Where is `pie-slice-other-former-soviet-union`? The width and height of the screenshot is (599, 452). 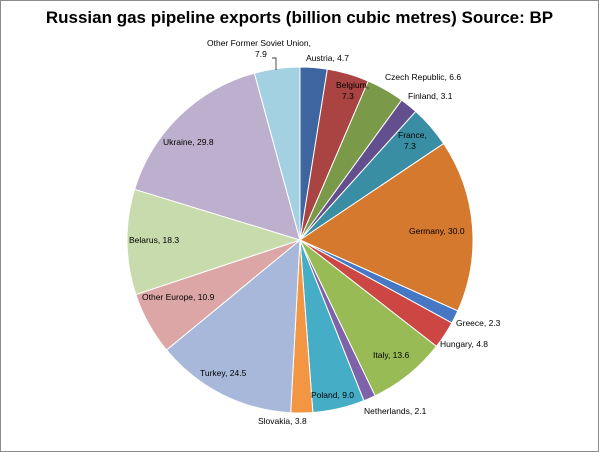
pie-slice-other-former-soviet-union is located at coordinates (277, 153).